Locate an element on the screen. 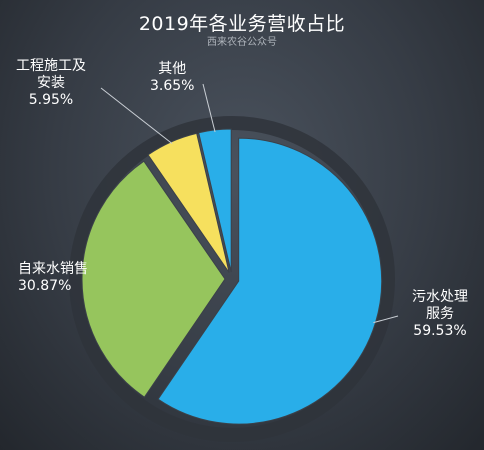 The width and height of the screenshot is (484, 450). slice-label-water-sales: 自来水销售 30.87% is located at coordinates (53, 278).